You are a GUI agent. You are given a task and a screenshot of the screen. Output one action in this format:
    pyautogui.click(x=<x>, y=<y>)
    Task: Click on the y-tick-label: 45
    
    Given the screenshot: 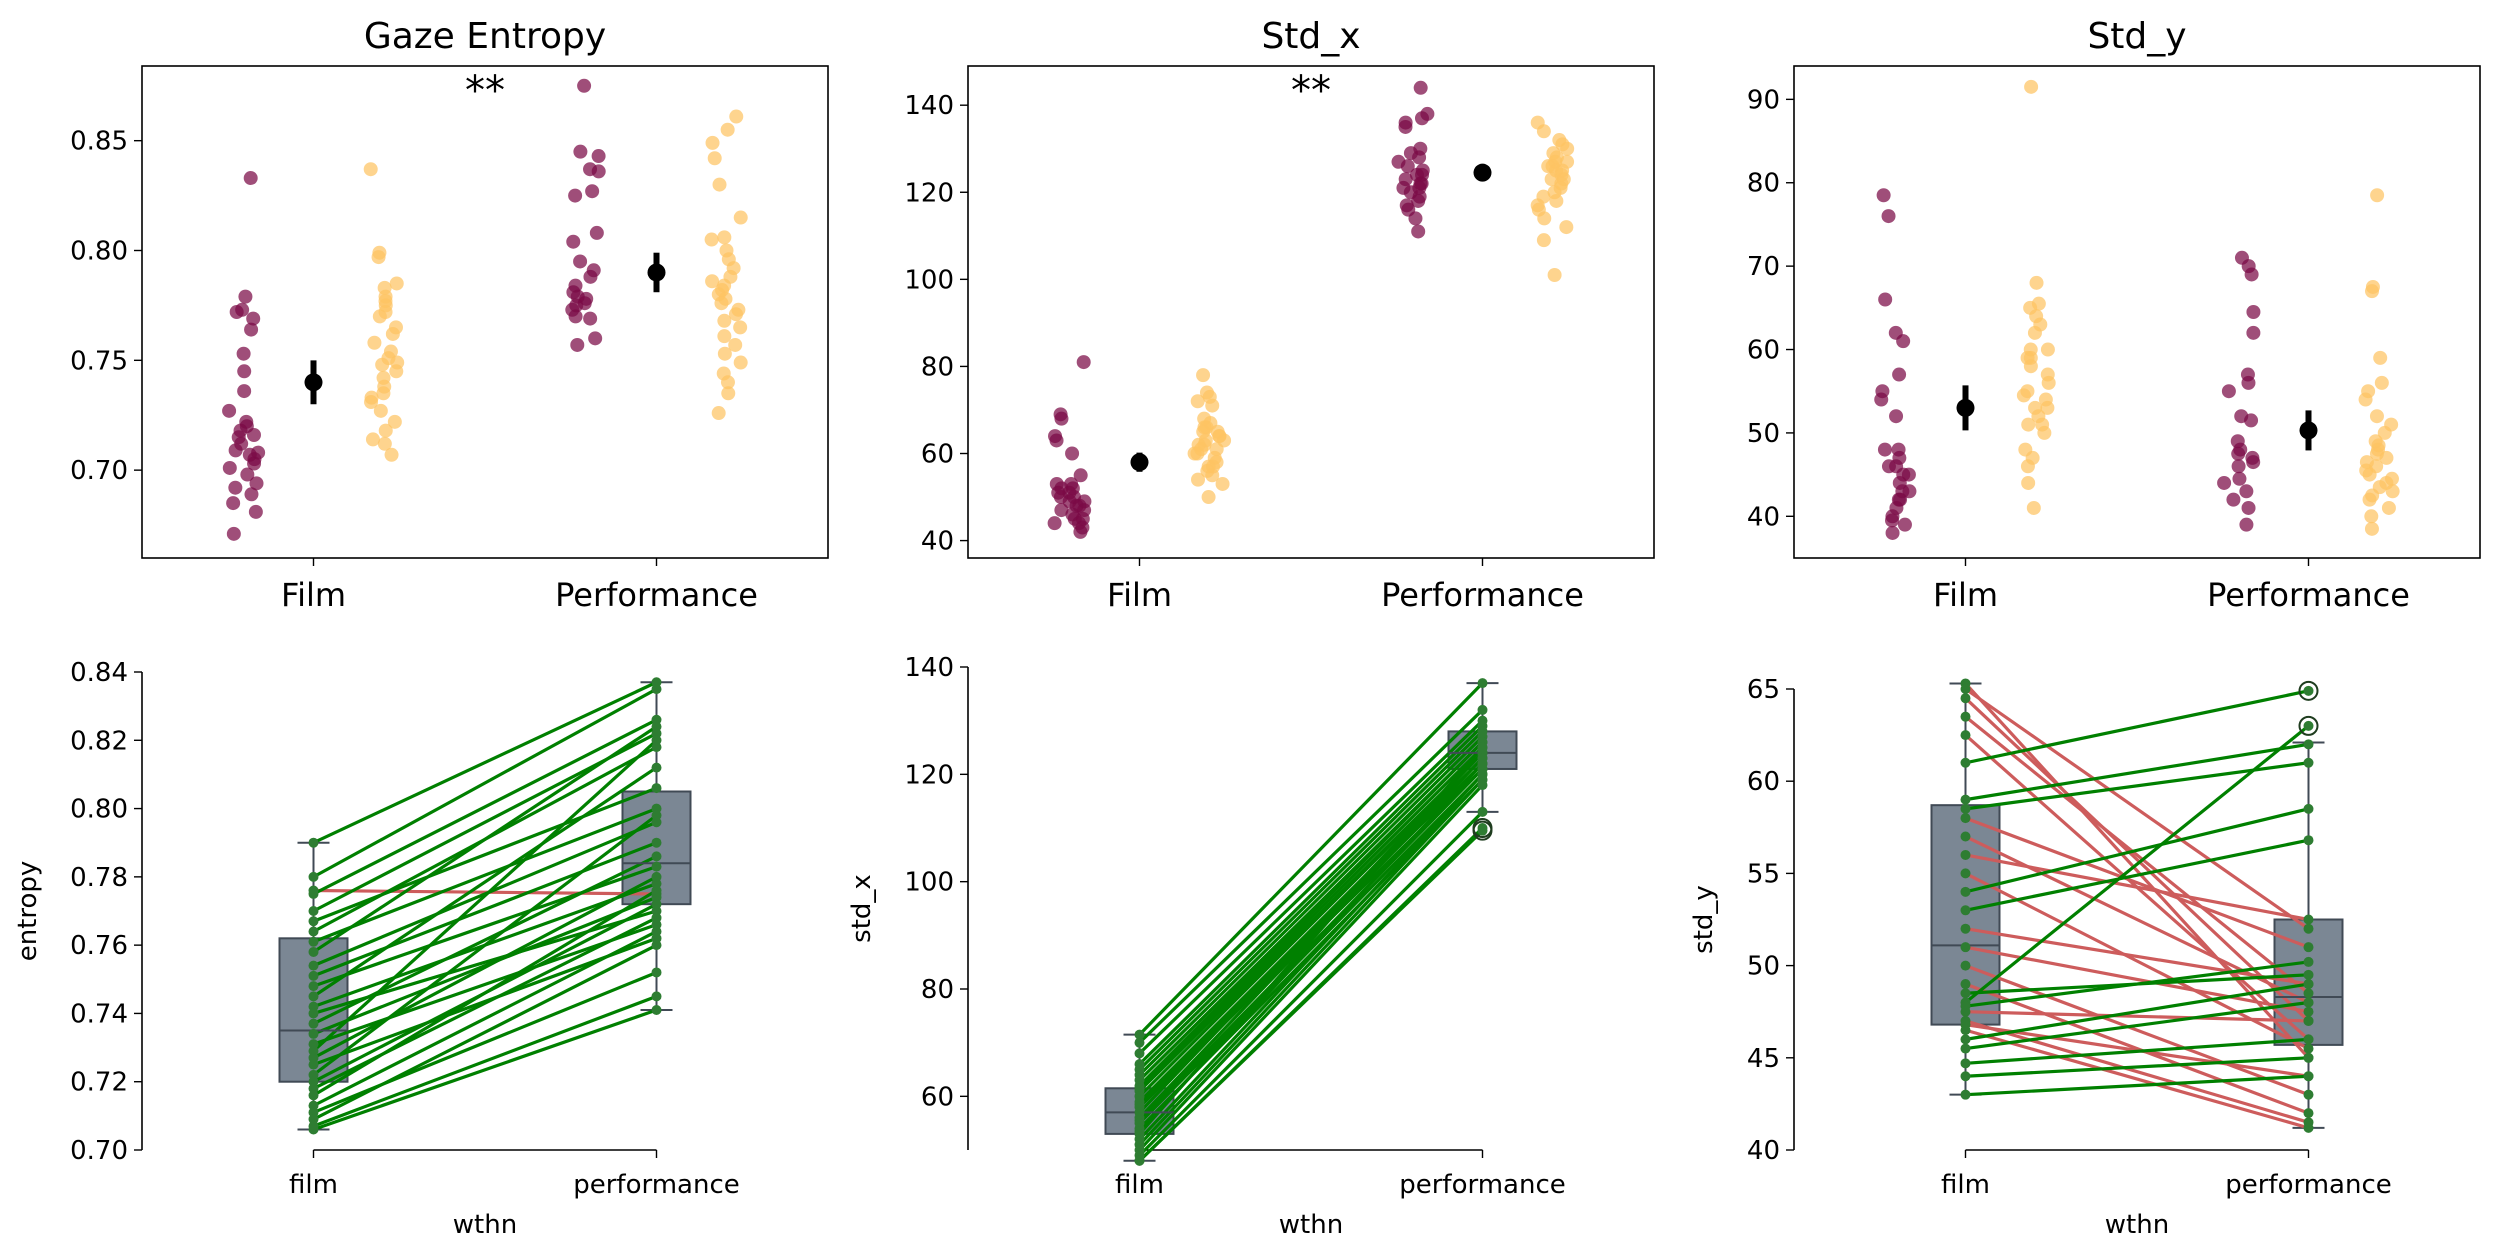 What is the action you would take?
    pyautogui.click(x=1763, y=1059)
    